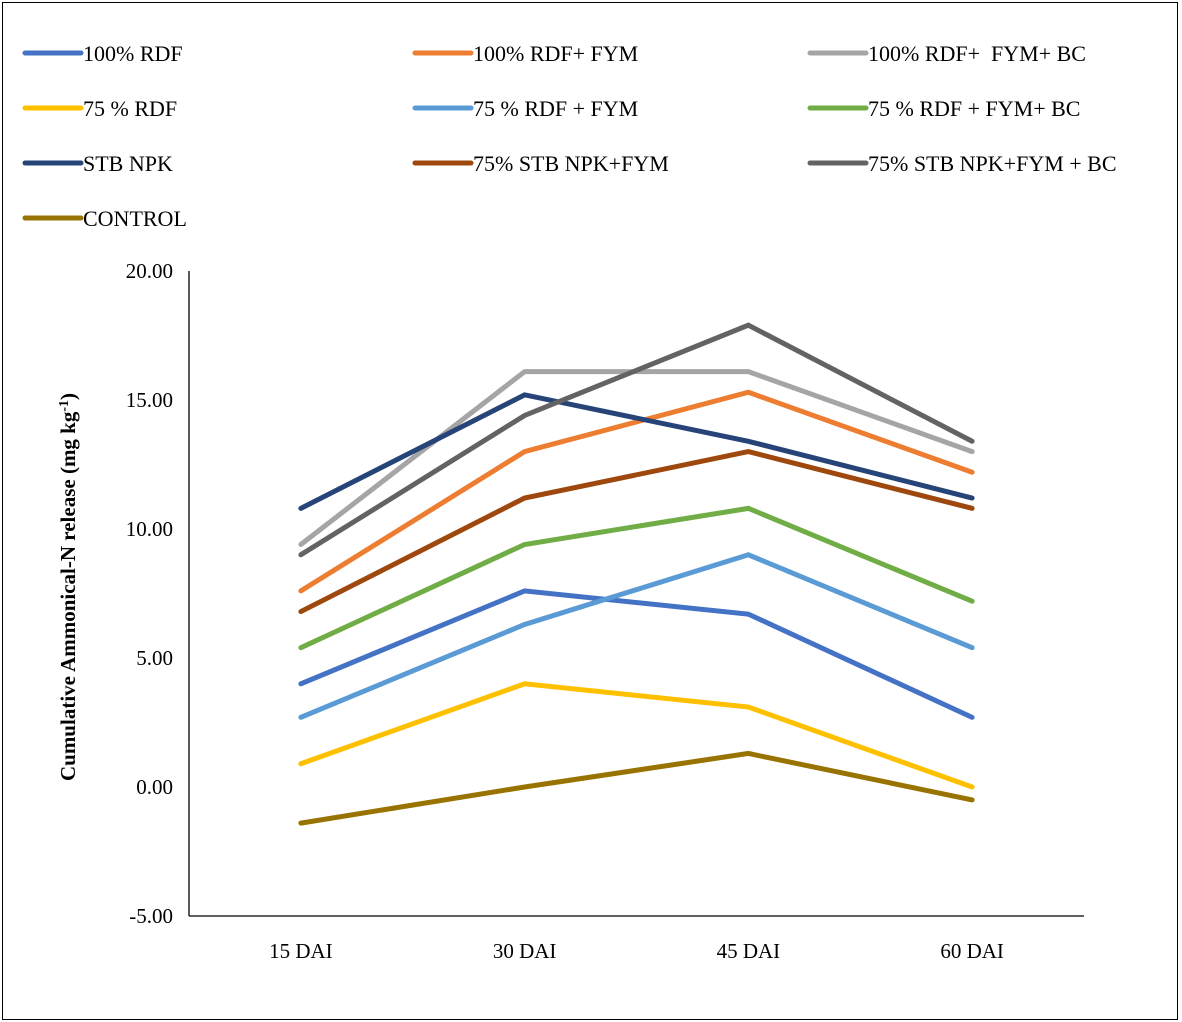  Describe the element at coordinates (68, 596) in the screenshot. I see `y-axis-label-main: Cumulative Ammonical-N release (mg kg` at that location.